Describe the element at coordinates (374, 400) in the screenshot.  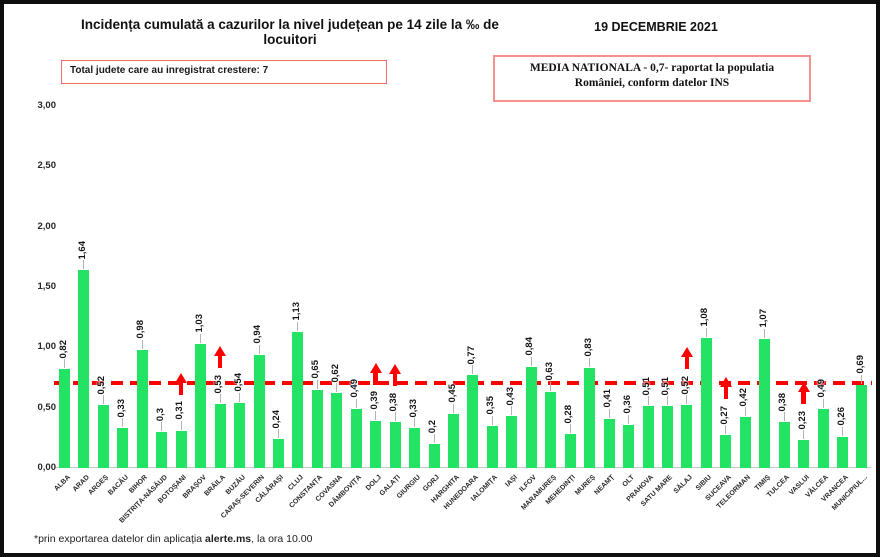
I see `bar-value-label: 0,39` at that location.